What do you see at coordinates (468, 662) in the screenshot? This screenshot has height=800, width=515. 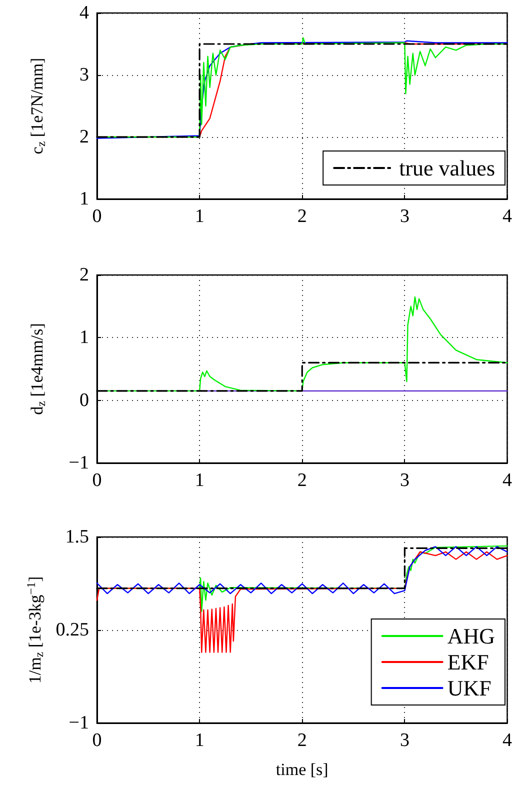 I see `legend-label: EKF` at bounding box center [468, 662].